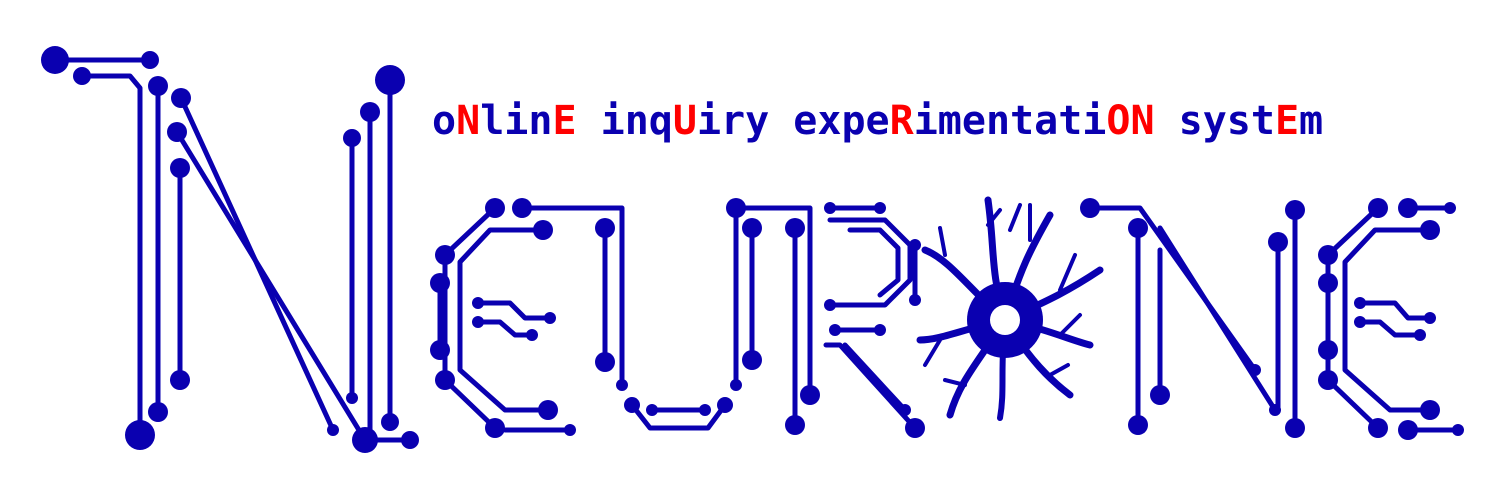 This screenshot has width=1500, height=500. Describe the element at coordinates (684, 121) in the screenshot. I see `tagline-highlight: U` at that location.